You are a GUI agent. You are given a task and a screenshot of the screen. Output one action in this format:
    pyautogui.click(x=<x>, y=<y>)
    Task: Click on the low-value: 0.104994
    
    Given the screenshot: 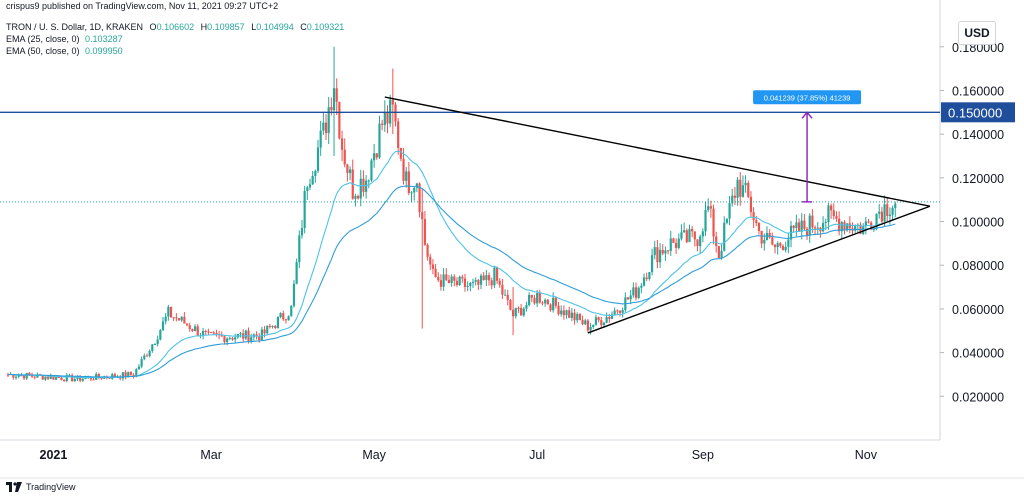 What is the action you would take?
    pyautogui.click(x=275, y=27)
    